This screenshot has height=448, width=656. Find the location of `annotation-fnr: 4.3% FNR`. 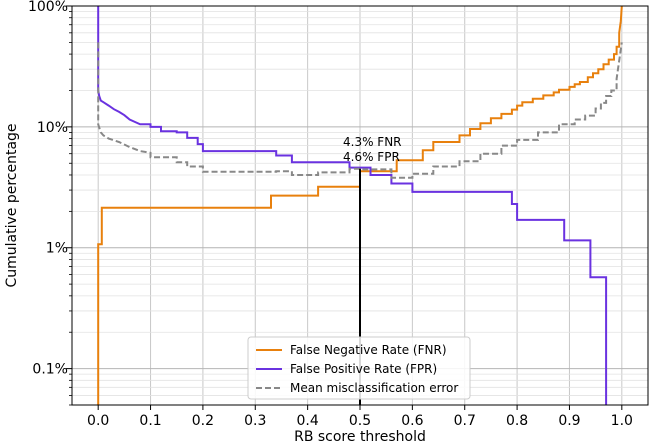

annotation-fnr: 4.3% FNR is located at coordinates (372, 142).